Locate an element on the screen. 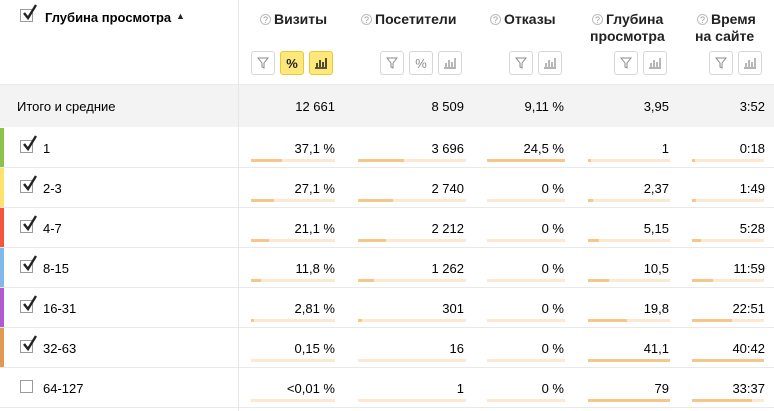 The width and height of the screenshot is (774, 411). column-title-depth-line2: просмотра is located at coordinates (627, 36).